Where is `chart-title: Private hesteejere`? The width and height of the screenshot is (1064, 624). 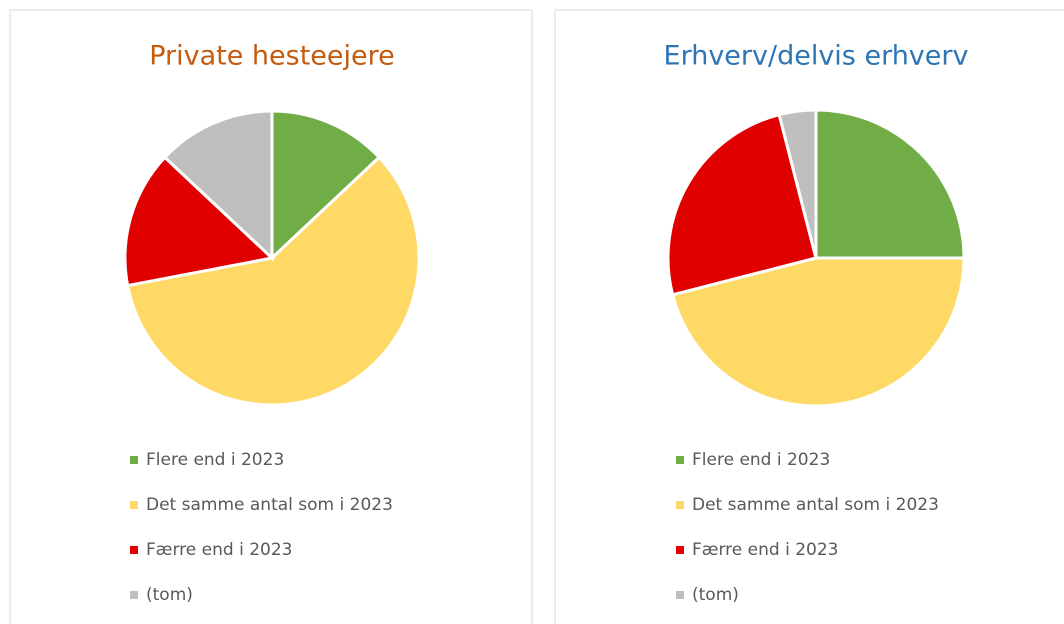 chart-title: Private hesteejere is located at coordinates (272, 56).